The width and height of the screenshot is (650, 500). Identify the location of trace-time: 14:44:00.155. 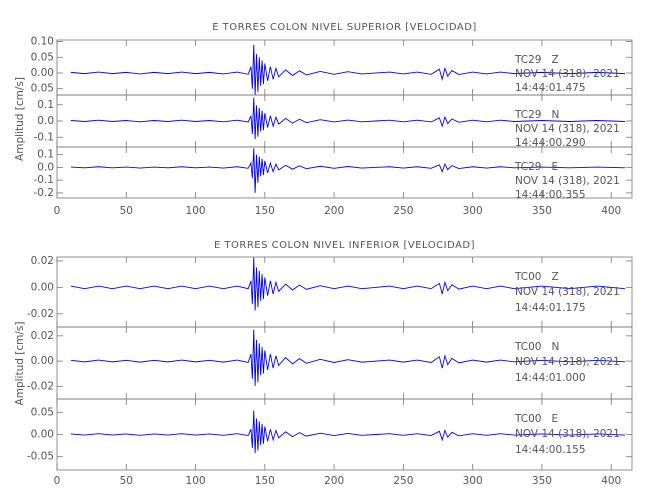
(550, 450).